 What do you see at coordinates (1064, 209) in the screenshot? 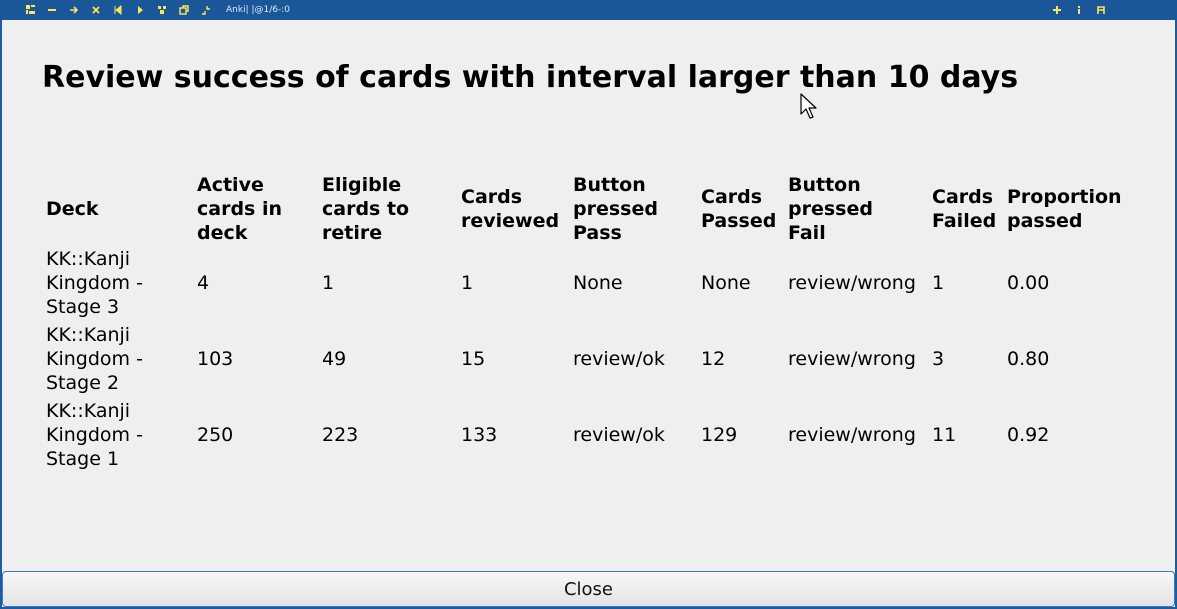
I see `header-proportion-passed: Proportion passed` at bounding box center [1064, 209].